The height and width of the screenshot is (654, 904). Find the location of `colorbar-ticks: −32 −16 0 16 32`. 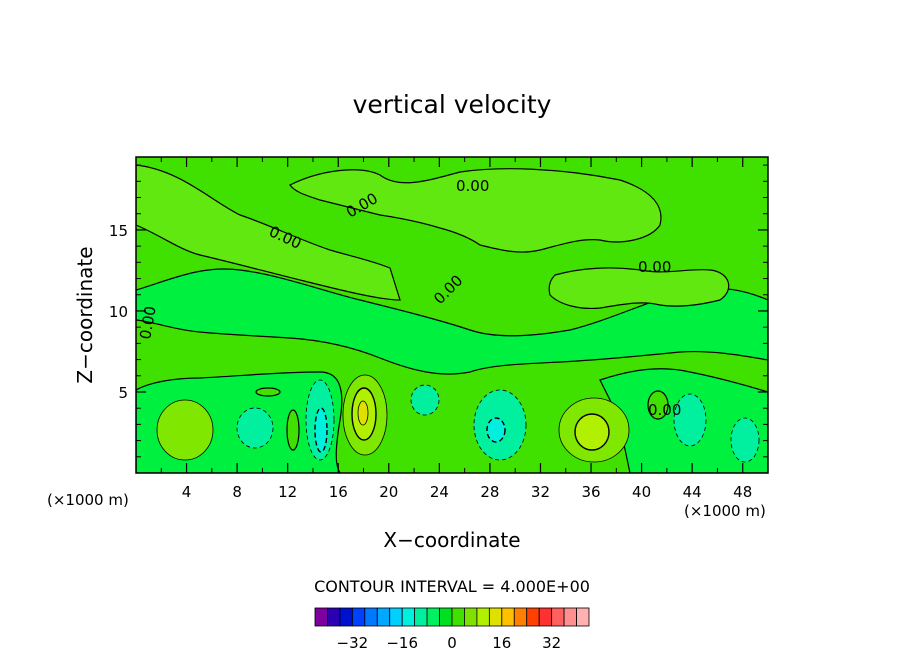

colorbar-ticks: −32 −16 0 16 32 is located at coordinates (449, 643).